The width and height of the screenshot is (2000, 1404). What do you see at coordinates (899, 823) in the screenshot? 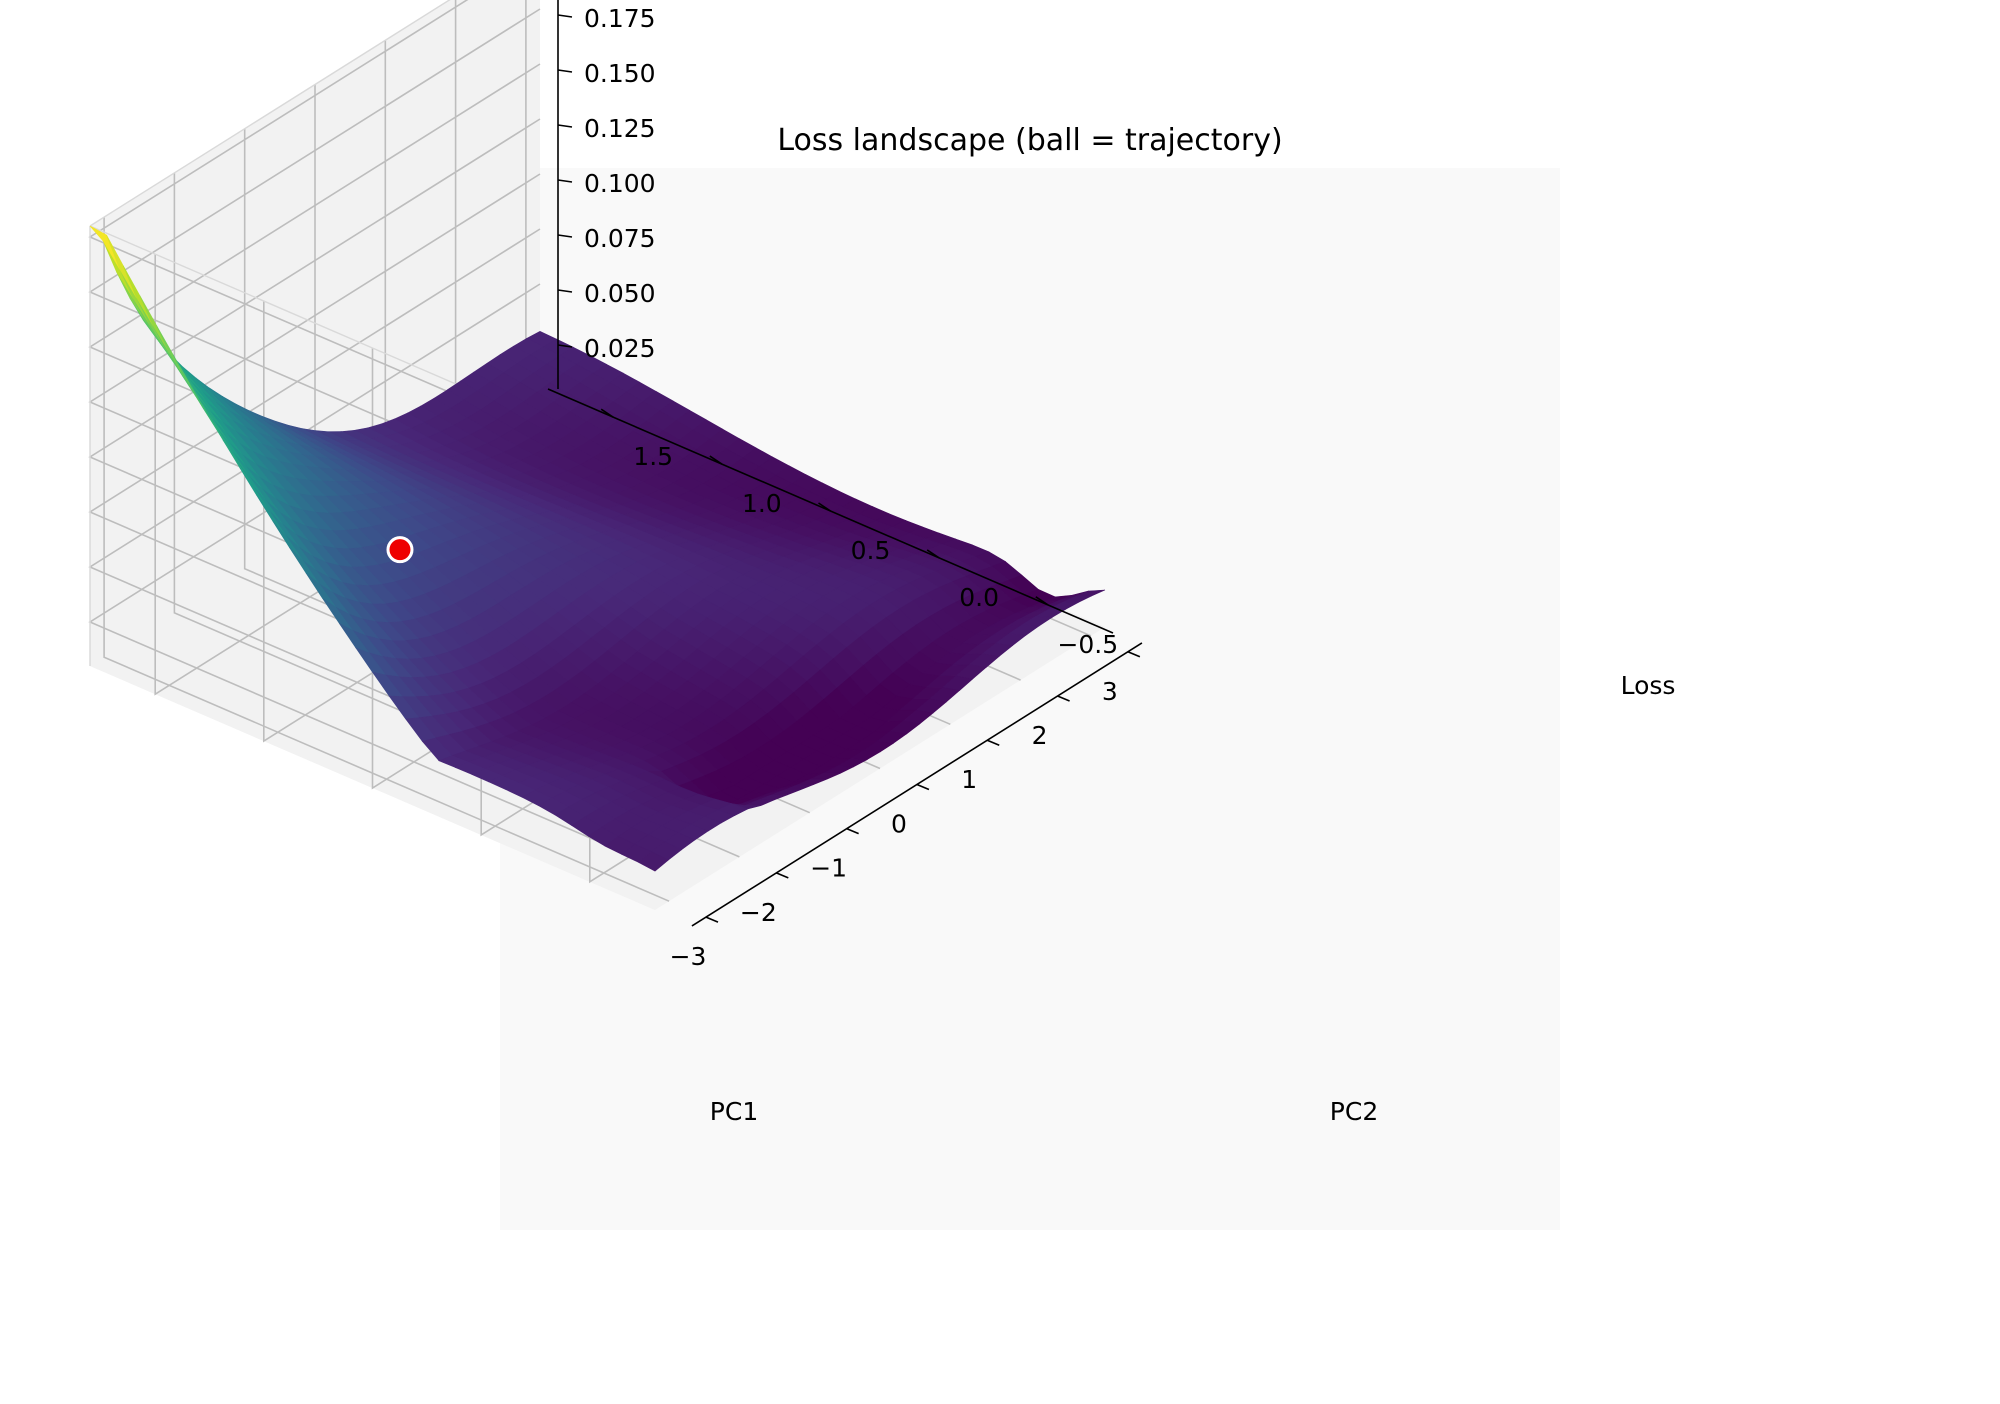
I see `x-tick-label: 0` at bounding box center [899, 823].